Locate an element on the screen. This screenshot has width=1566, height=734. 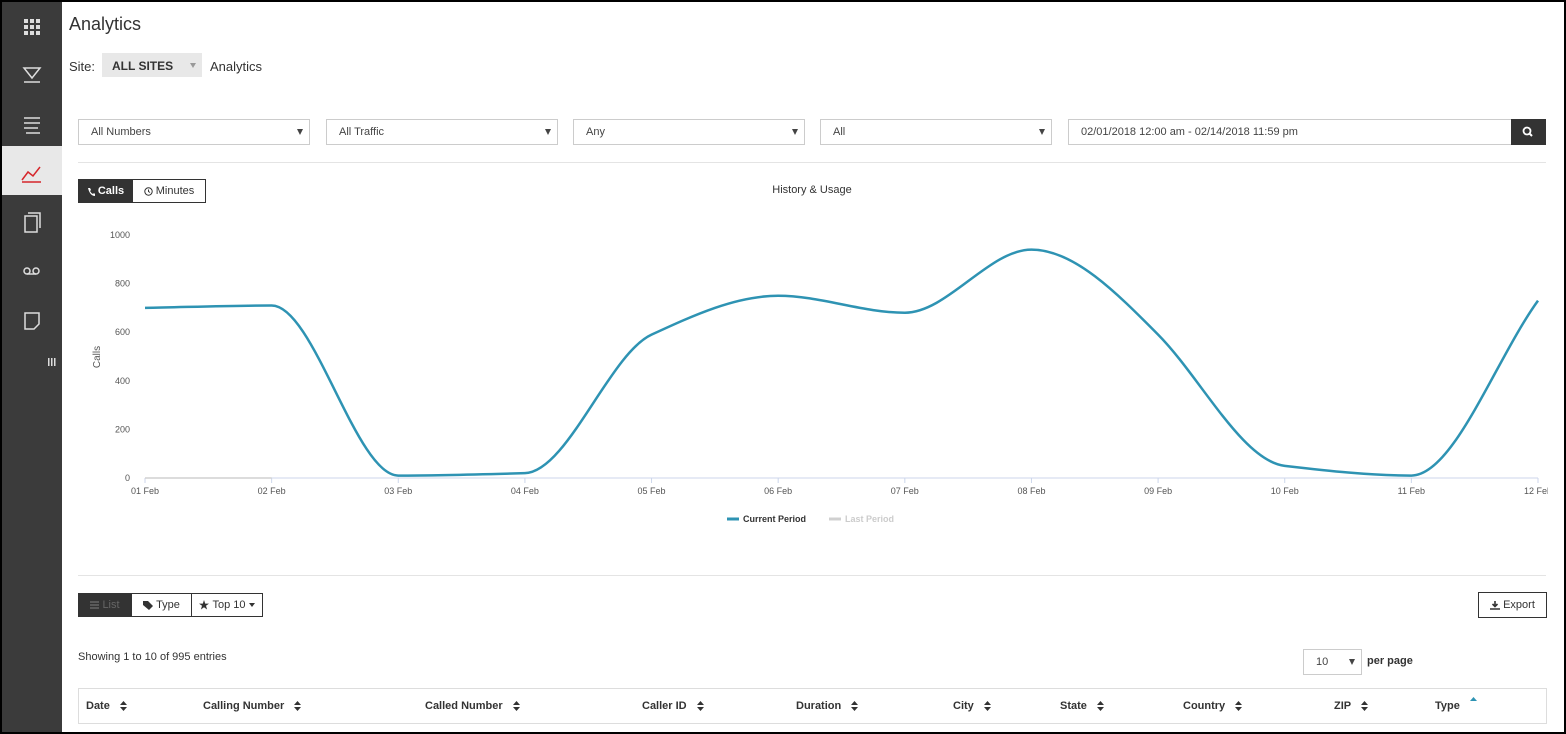
minutes-button: Minutes is located at coordinates (169, 191).